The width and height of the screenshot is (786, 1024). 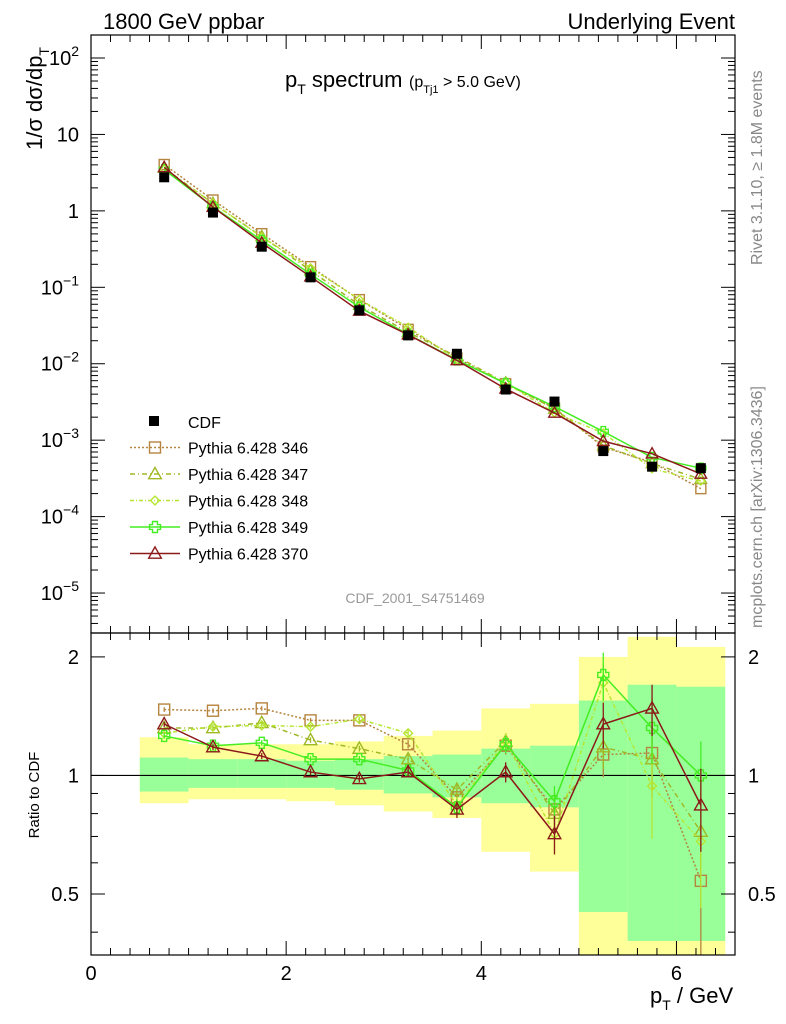 I want to click on y-tick-label: 10, so click(x=68, y=135).